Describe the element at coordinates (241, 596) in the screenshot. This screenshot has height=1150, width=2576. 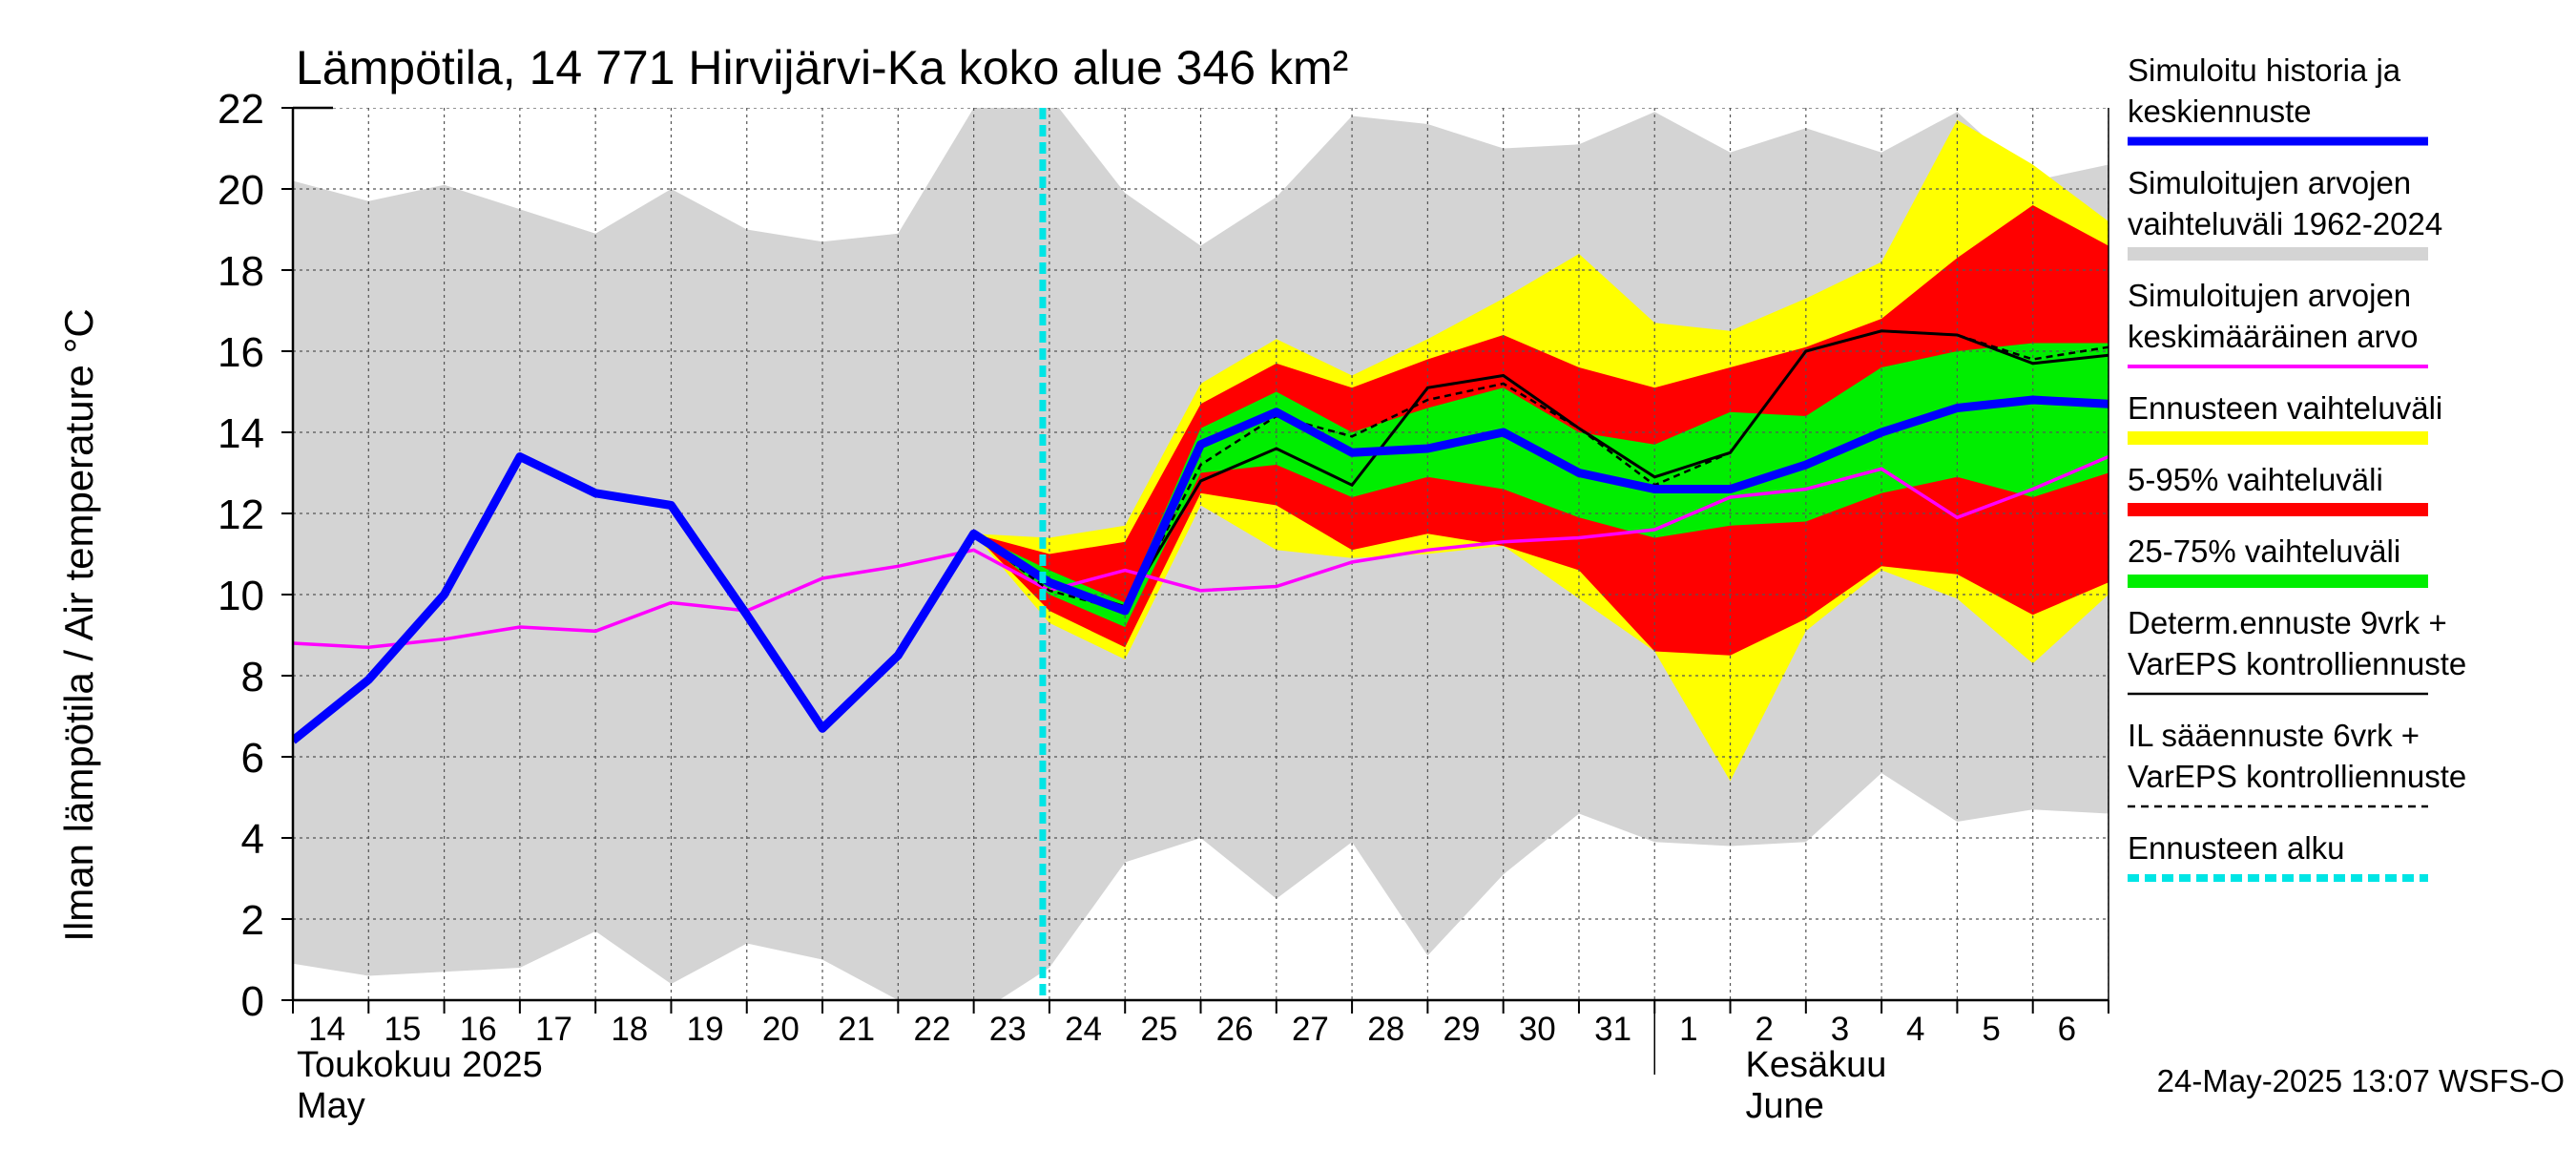
I see `y-tick-label: 10` at that location.